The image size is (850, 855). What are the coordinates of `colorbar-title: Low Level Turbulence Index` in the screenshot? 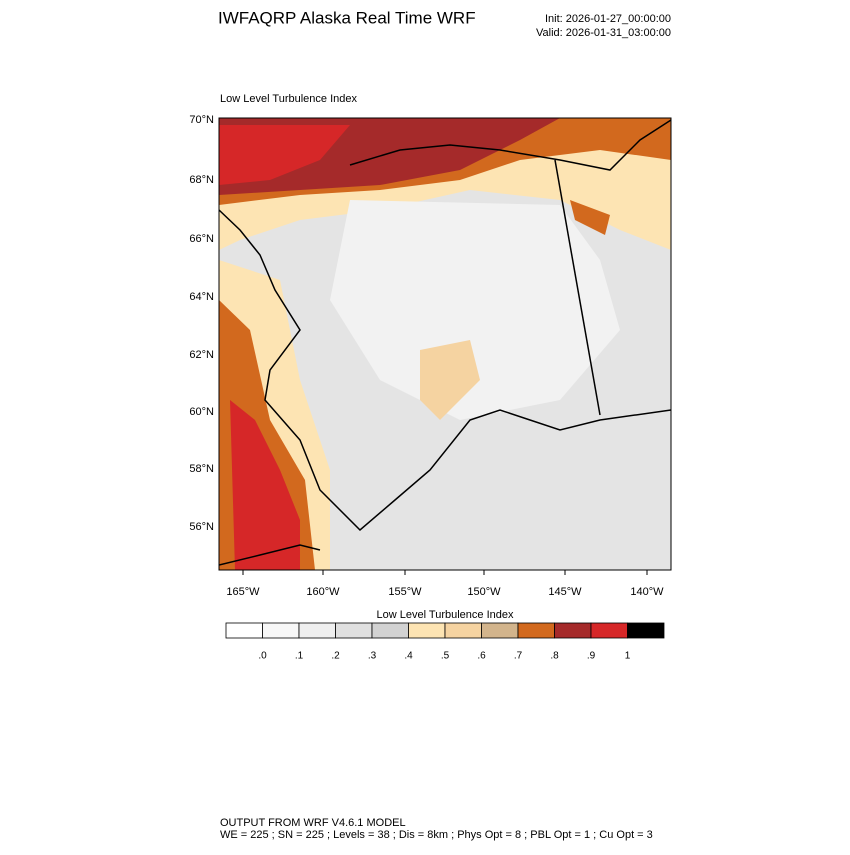 It's located at (445, 615).